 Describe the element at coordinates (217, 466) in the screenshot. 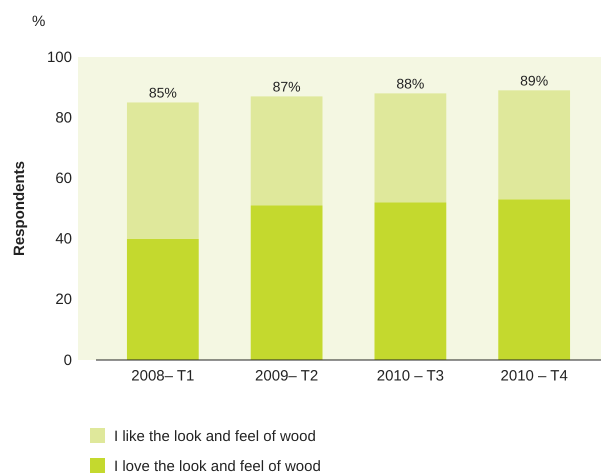

I see `legend-label: I love the look and feel of wood` at that location.